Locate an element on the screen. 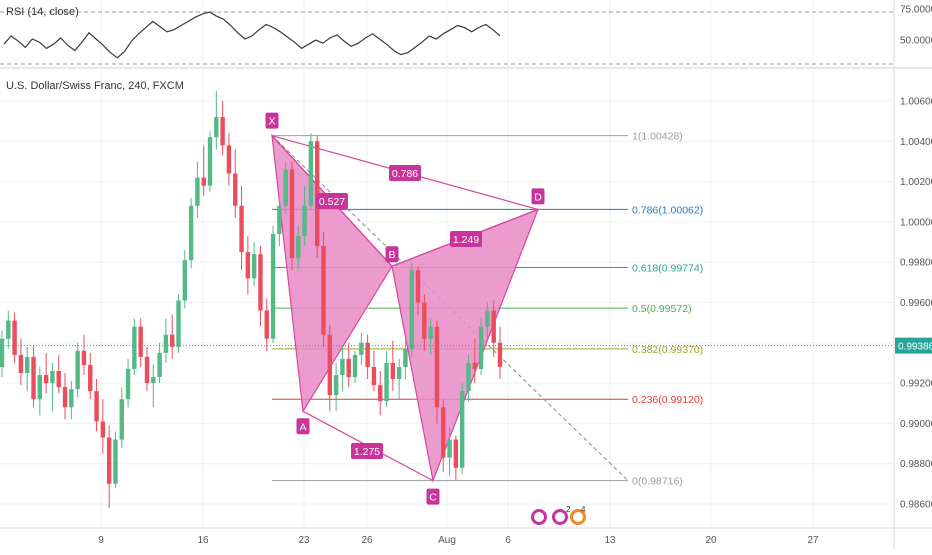  x-tick-label: 13 is located at coordinates (610, 540).